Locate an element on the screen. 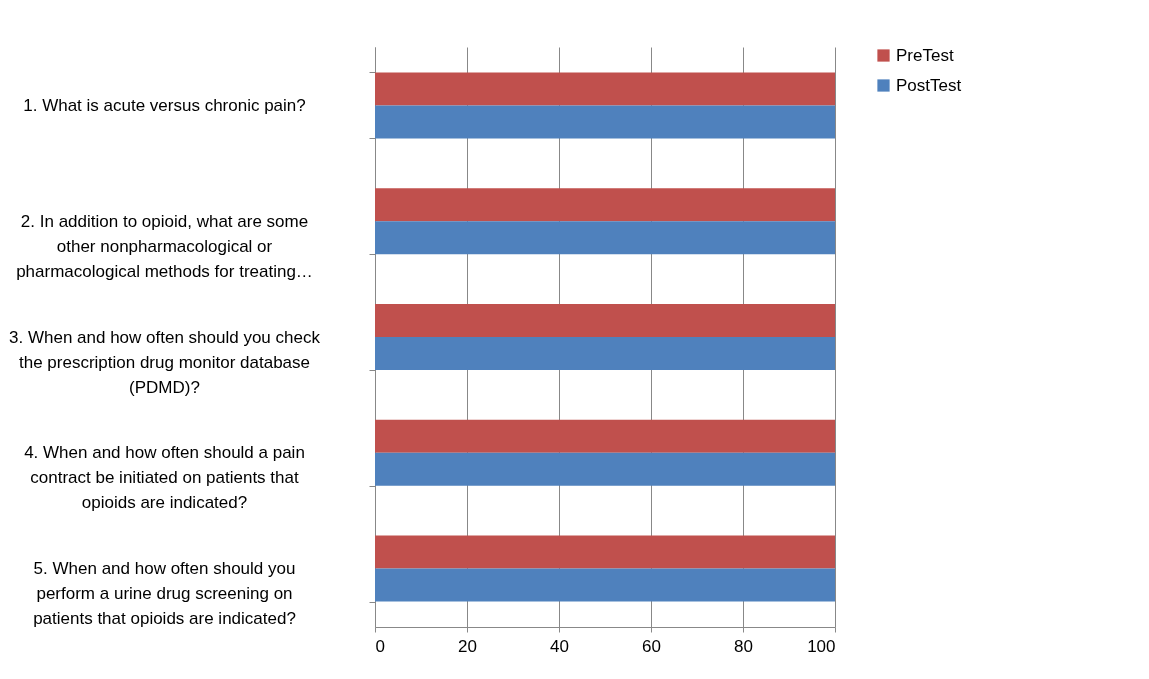 The image size is (1149, 679). legend-label: PostTest is located at coordinates (929, 85).